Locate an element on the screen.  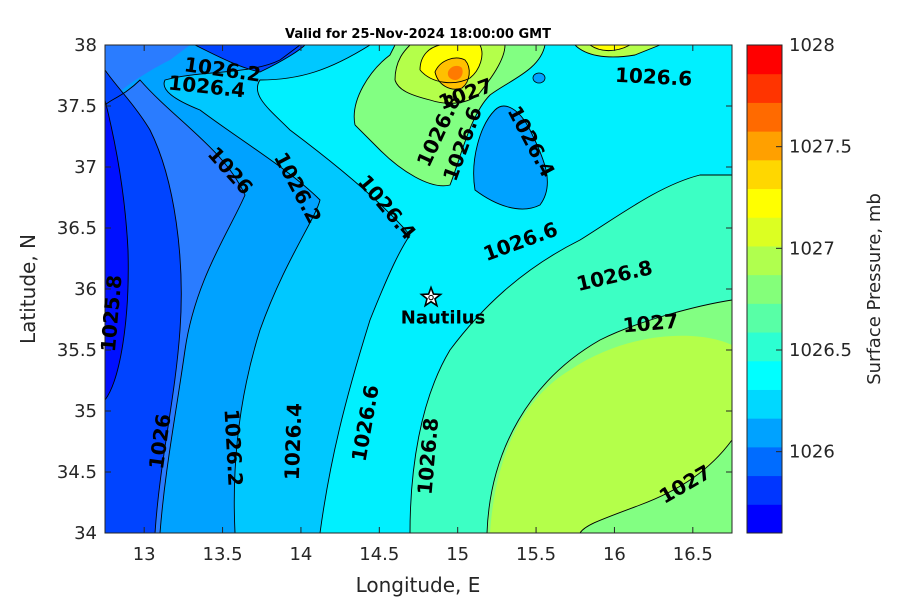
x-tick-label: 14 is located at coordinates (300, 554).